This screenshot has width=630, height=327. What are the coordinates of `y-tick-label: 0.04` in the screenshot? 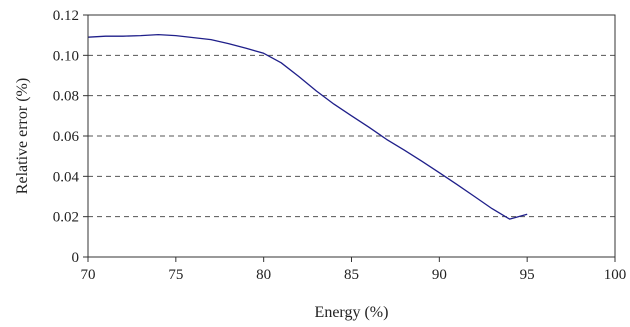 It's located at (66, 177).